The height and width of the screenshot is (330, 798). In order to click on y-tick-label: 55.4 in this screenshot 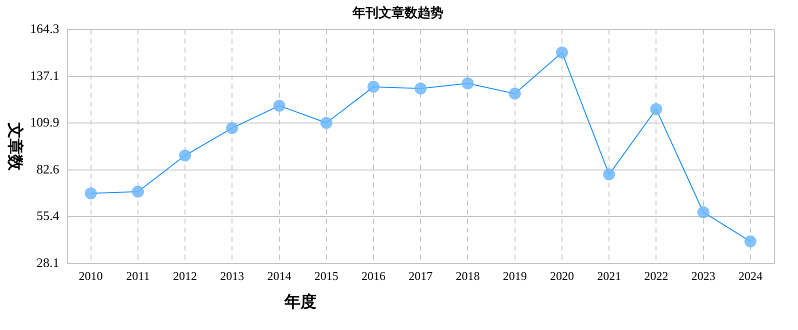, I will do `click(48, 216)`.